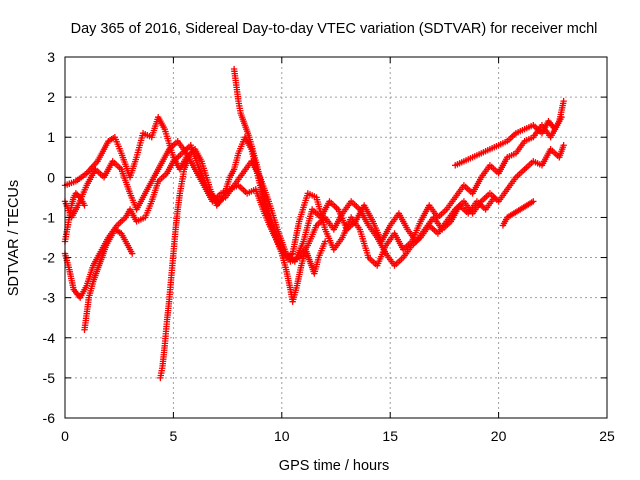  Describe the element at coordinates (338, 436) in the screenshot. I see `x-tick-labels: 0 5 10 15 20 25` at that location.